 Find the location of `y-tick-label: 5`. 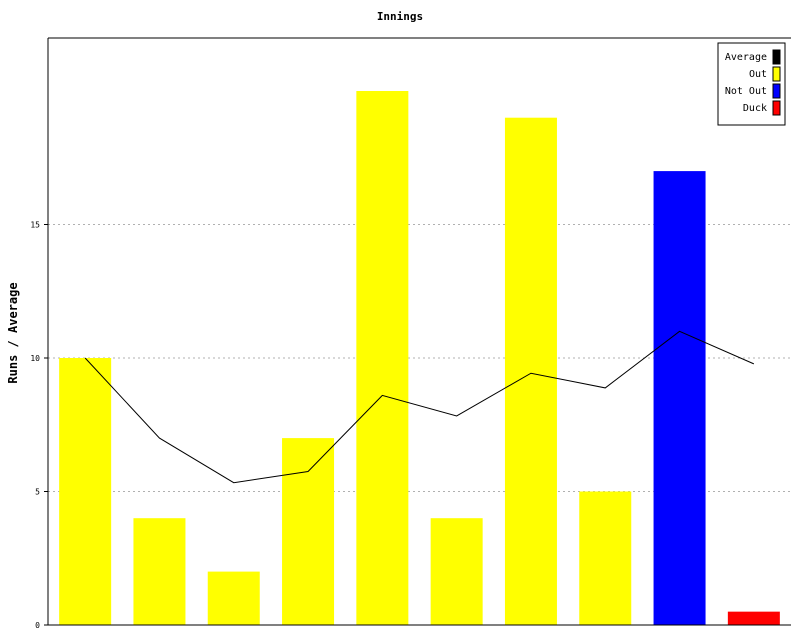

y-tick-label: 5 is located at coordinates (37, 492).